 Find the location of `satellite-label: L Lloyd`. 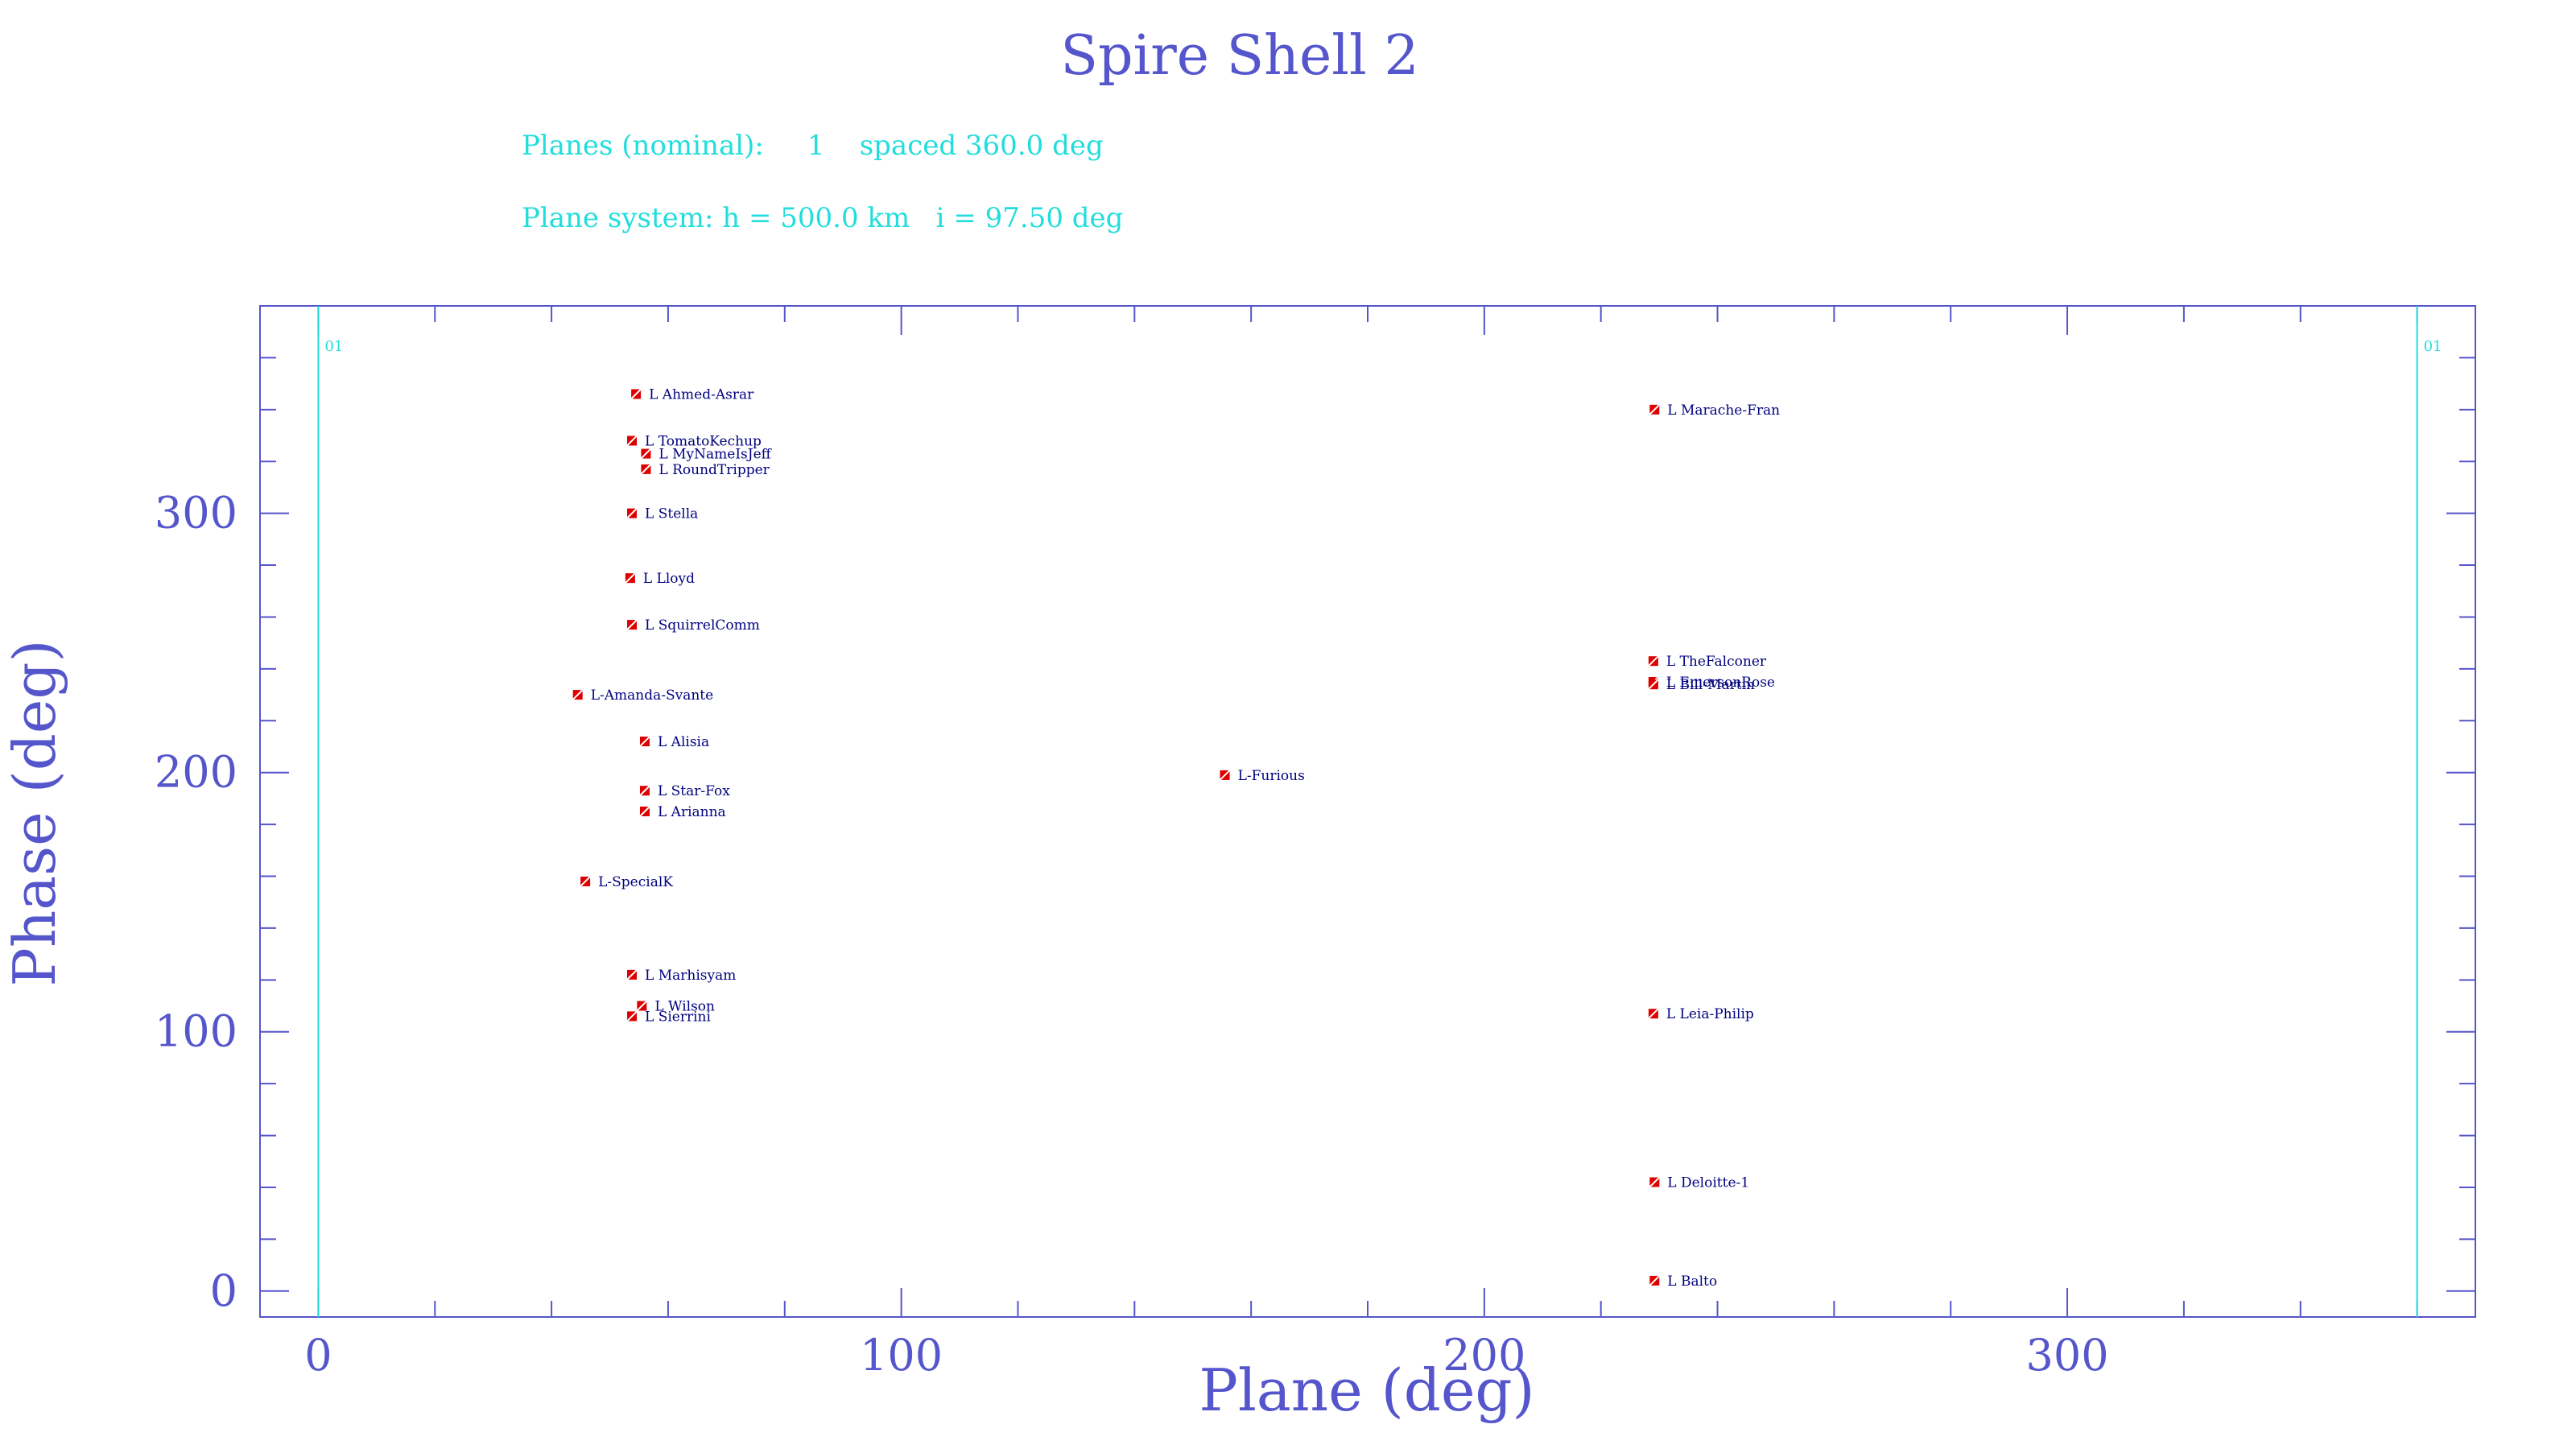

satellite-label: L Lloyd is located at coordinates (669, 579).